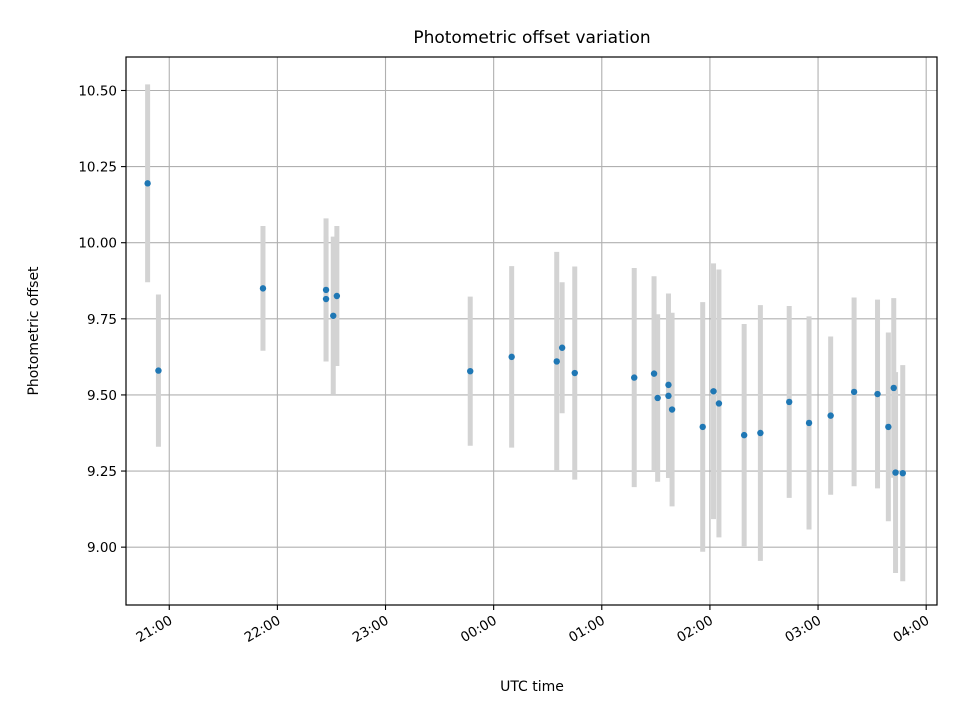 The image size is (960, 720). What do you see at coordinates (532, 687) in the screenshot?
I see `x-axis-label: UTC time` at bounding box center [532, 687].